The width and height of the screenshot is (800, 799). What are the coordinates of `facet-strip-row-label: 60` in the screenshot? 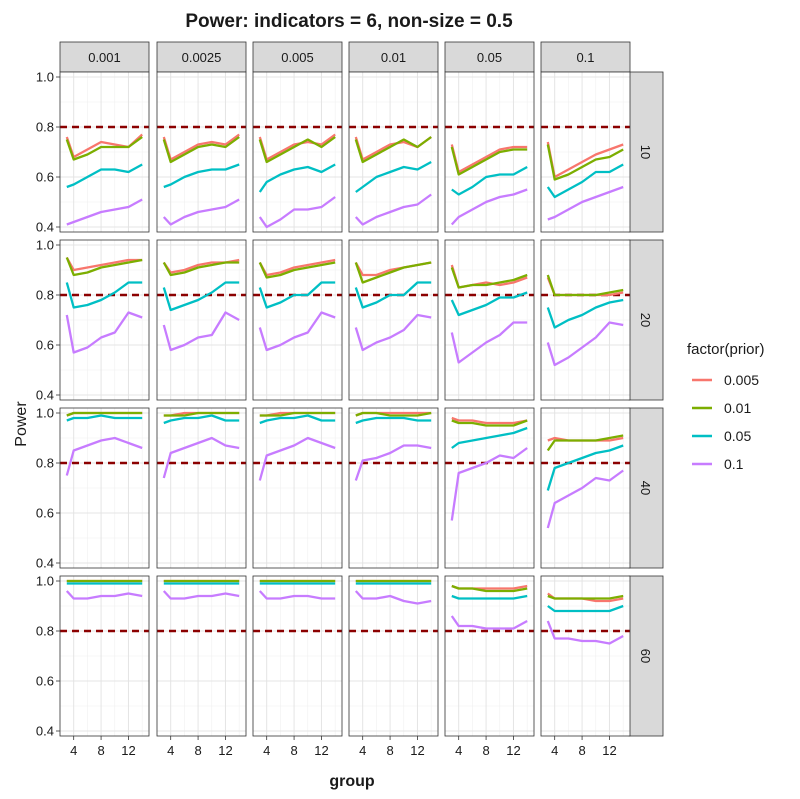 It's located at (645, 656).